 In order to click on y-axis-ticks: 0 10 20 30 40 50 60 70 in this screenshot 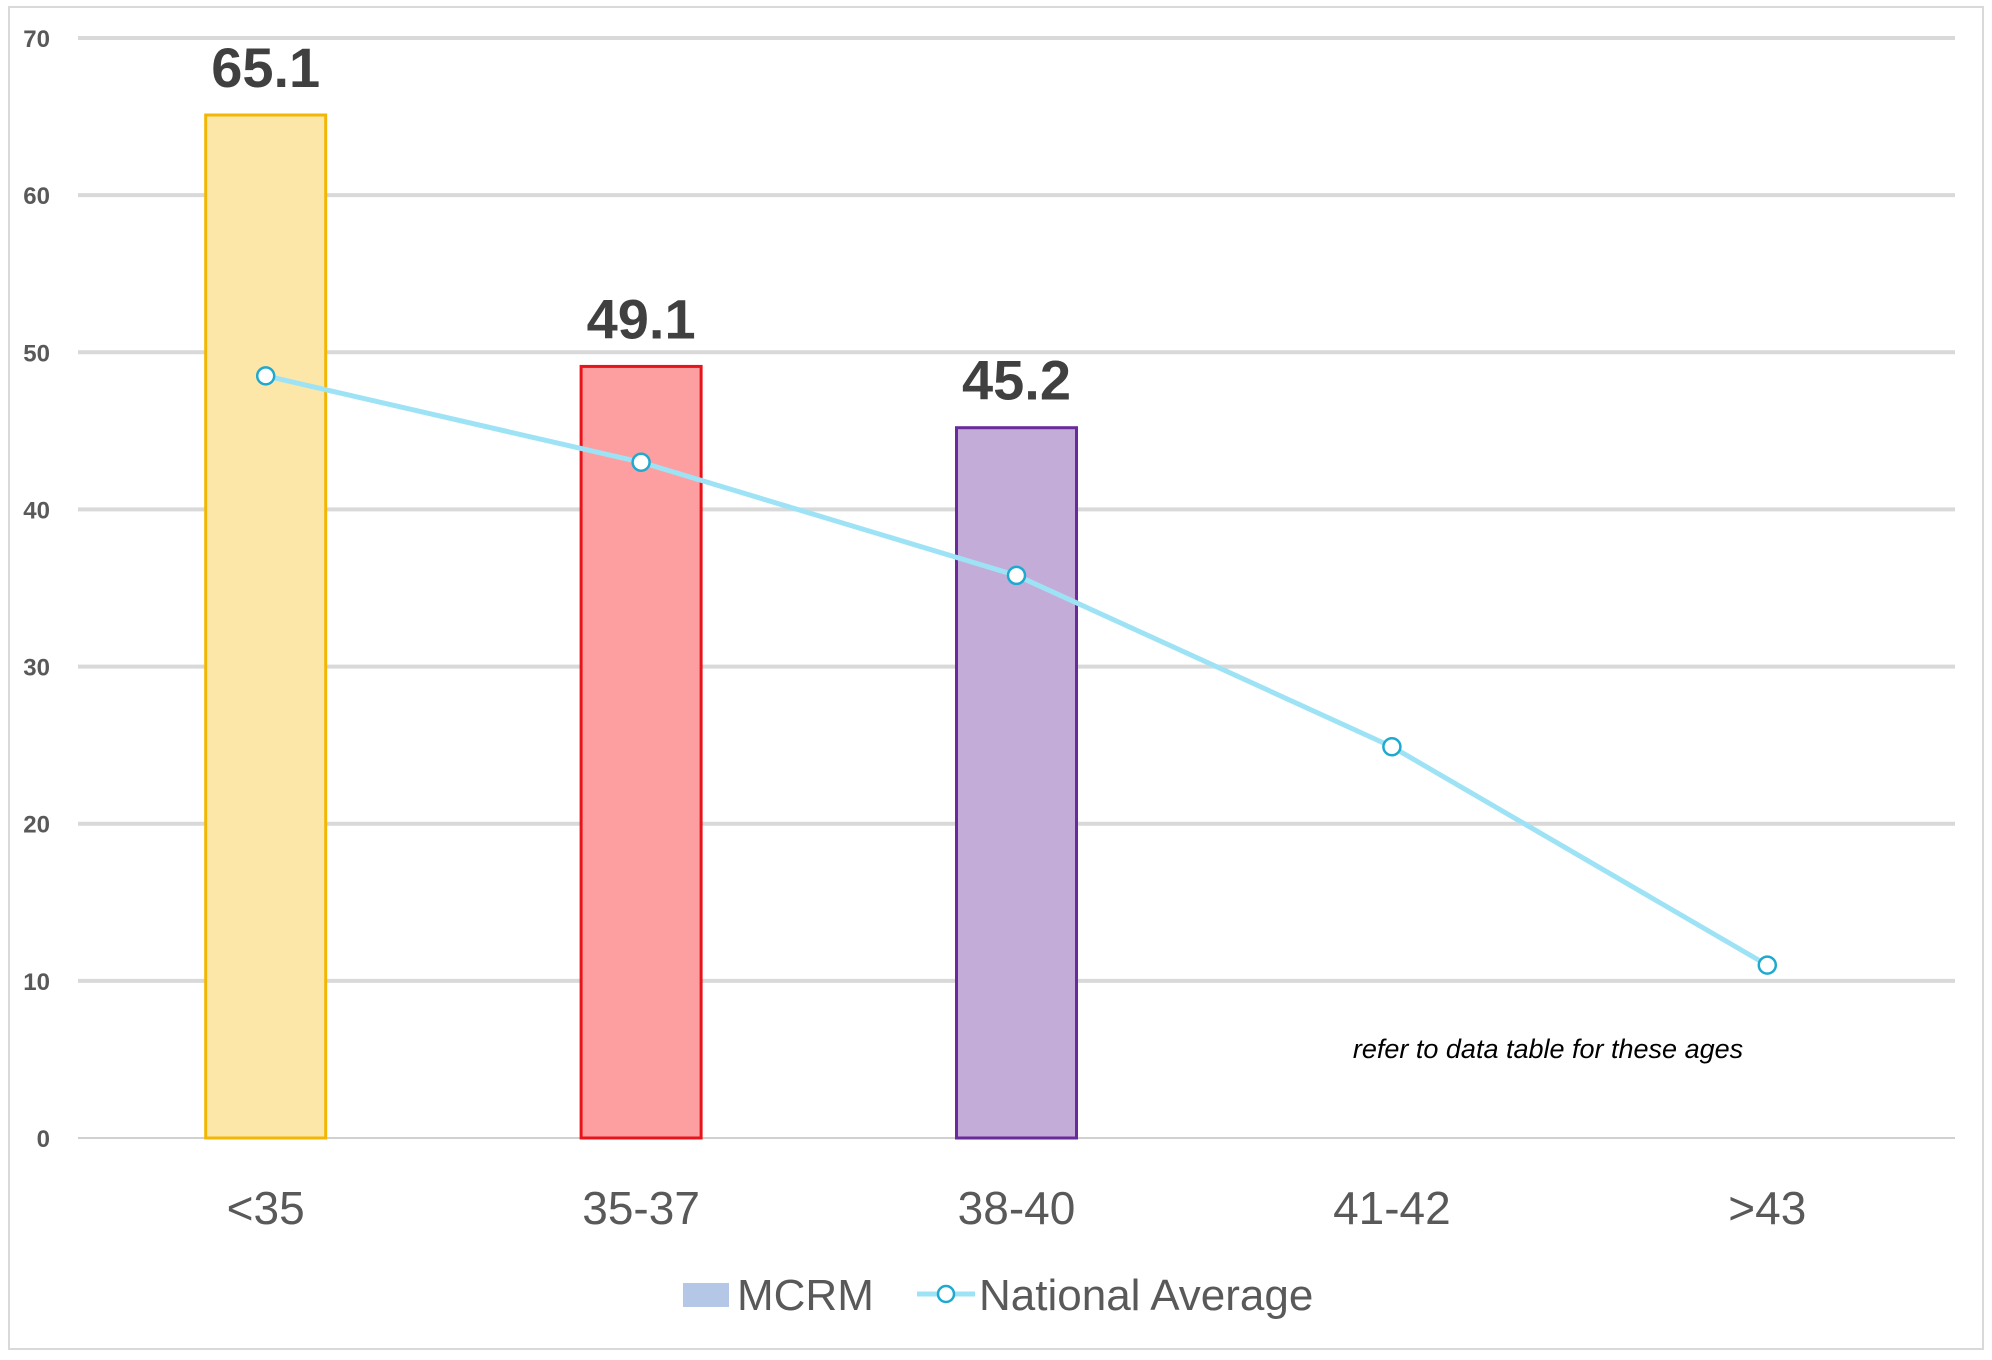, I will do `click(36, 589)`.